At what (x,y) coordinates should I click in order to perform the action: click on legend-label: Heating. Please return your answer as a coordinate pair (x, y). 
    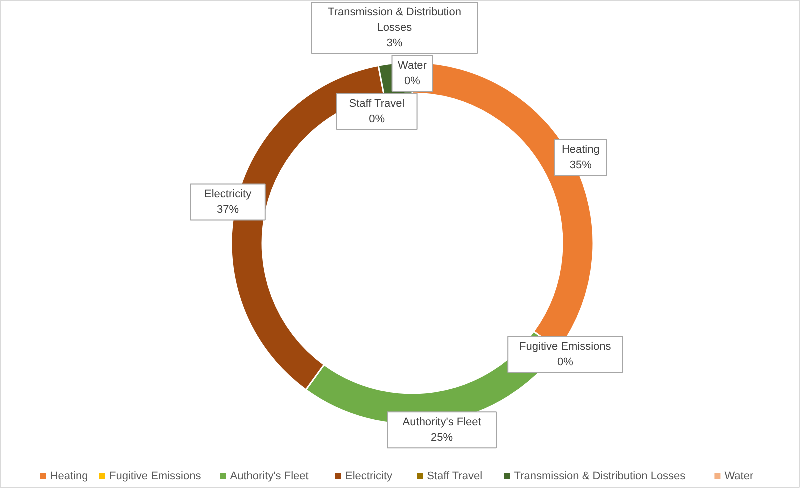
    Looking at the image, I should click on (69, 476).